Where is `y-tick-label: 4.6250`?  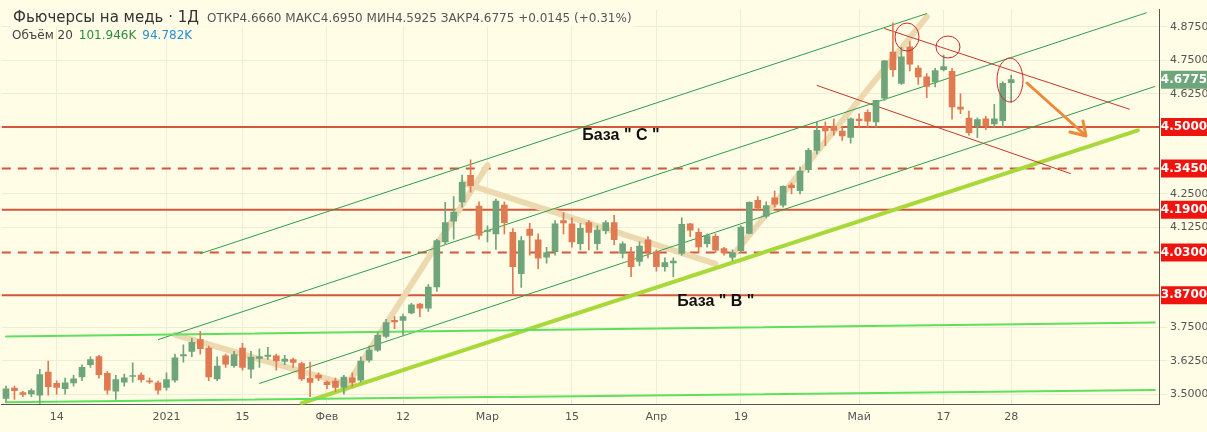
y-tick-label: 4.6250 is located at coordinates (1188, 93).